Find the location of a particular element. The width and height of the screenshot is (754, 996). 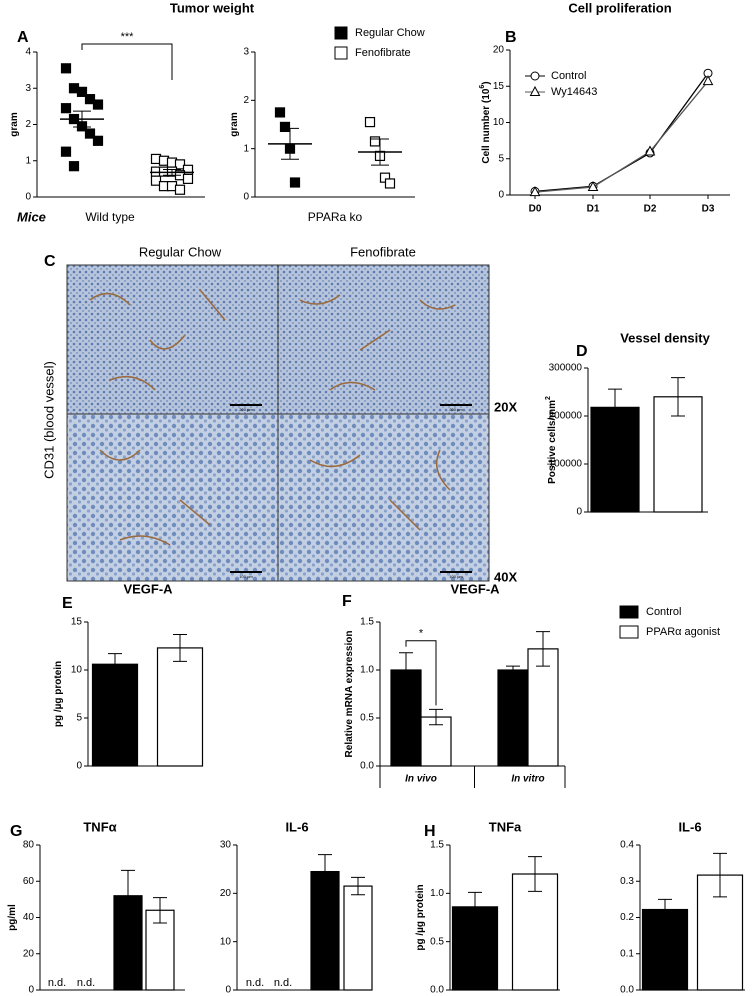

y-axis-label: Cell number (106) is located at coordinates (485, 122).